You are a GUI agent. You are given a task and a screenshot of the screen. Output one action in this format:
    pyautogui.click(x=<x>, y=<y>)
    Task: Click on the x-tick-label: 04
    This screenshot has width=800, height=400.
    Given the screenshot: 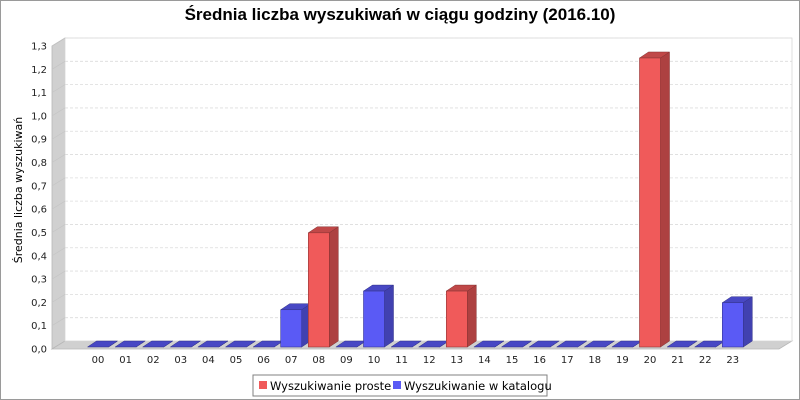 What is the action you would take?
    pyautogui.click(x=208, y=360)
    